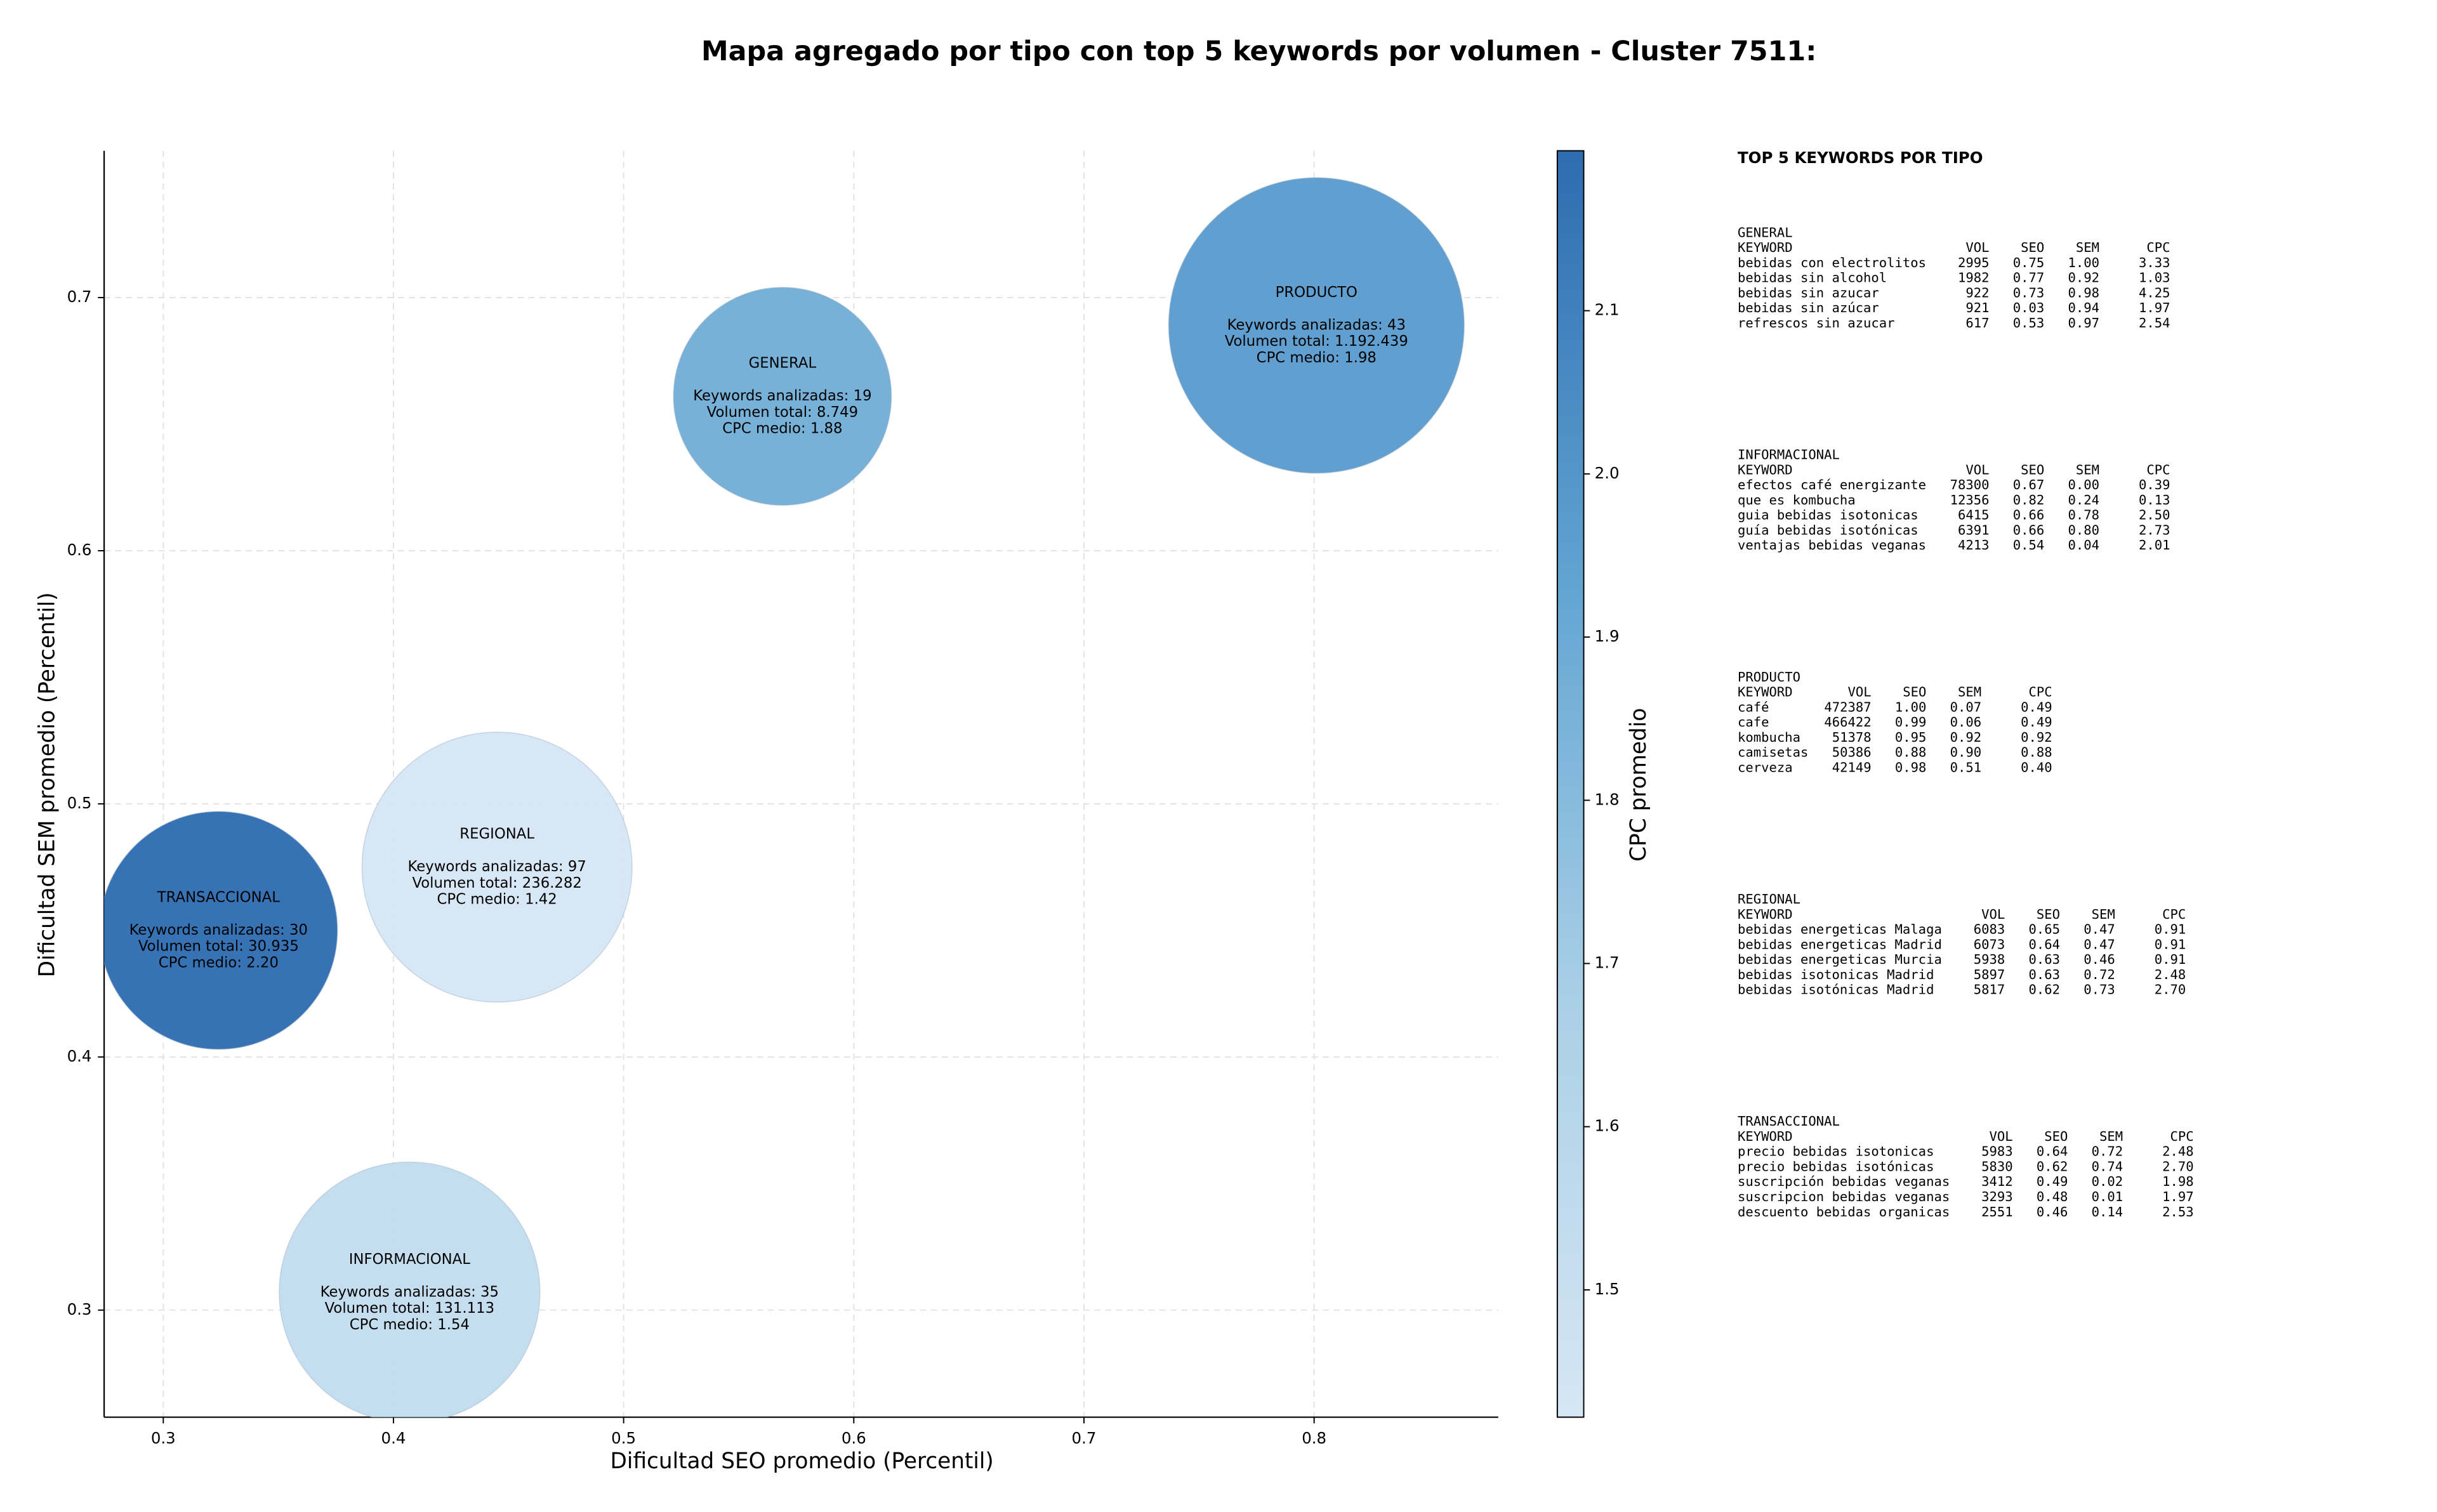  What do you see at coordinates (1607, 799) in the screenshot?
I see `colorbar-tick-label: 1.8` at bounding box center [1607, 799].